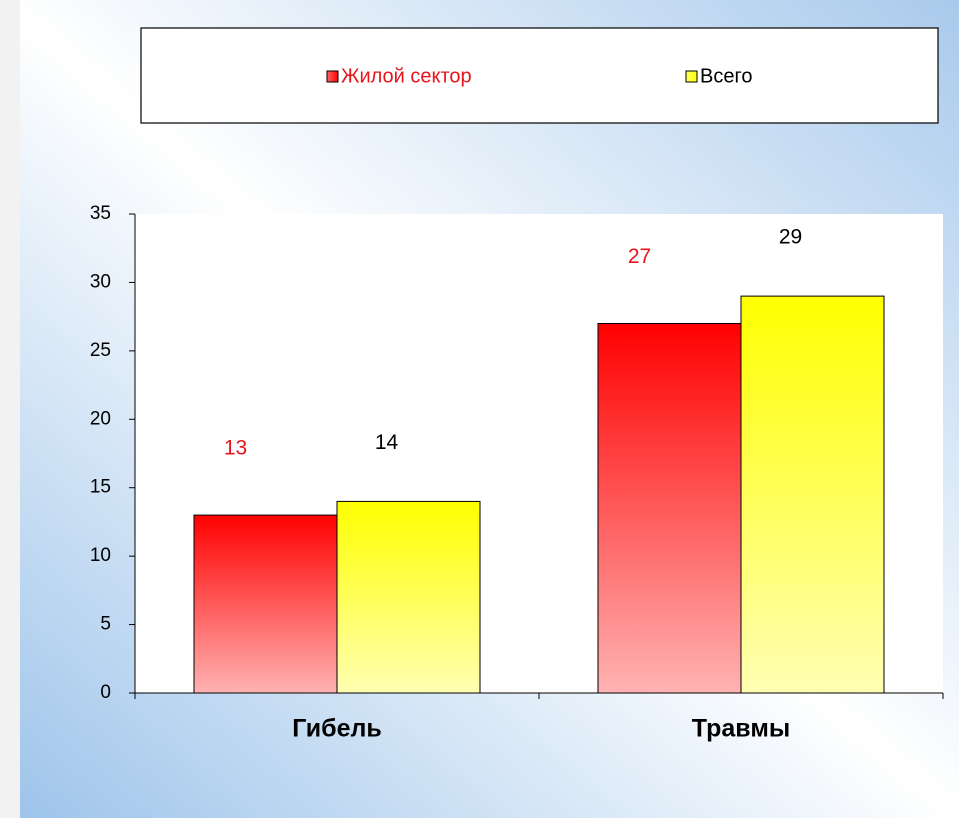  I want to click on y-tick-label: 35, so click(100, 213).